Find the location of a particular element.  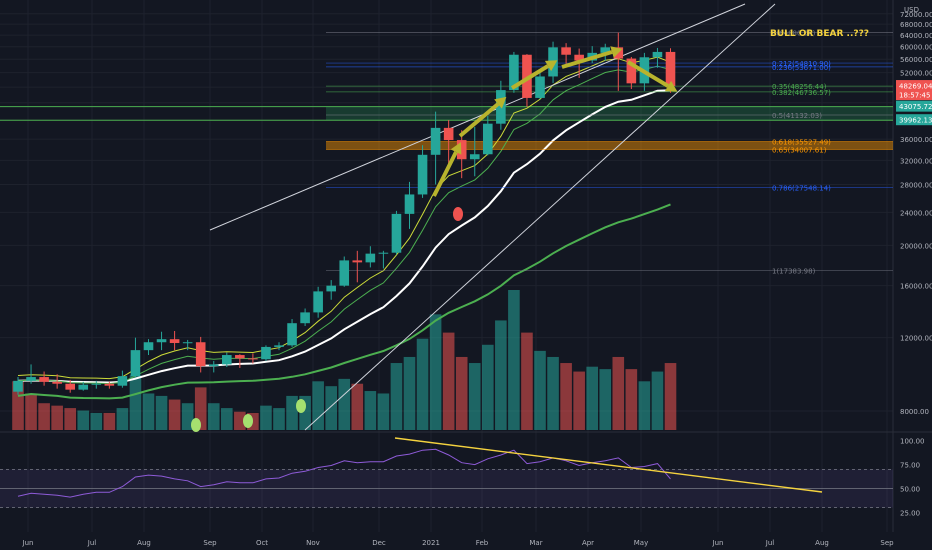

x-tick-label: Jul is located at coordinates (92, 543).